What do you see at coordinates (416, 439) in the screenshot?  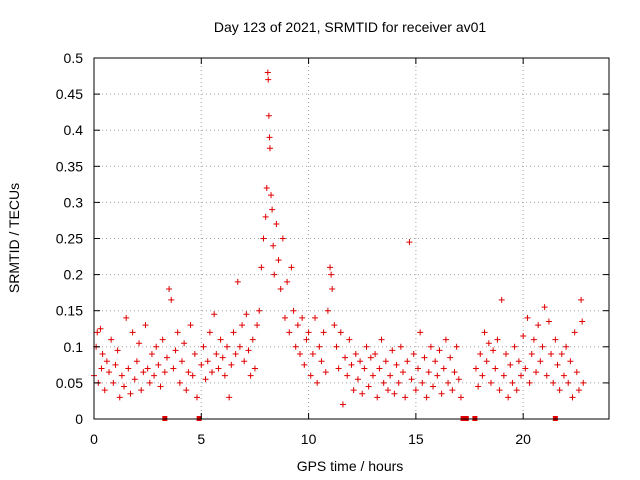 I see `x-tick-label: 15` at bounding box center [416, 439].